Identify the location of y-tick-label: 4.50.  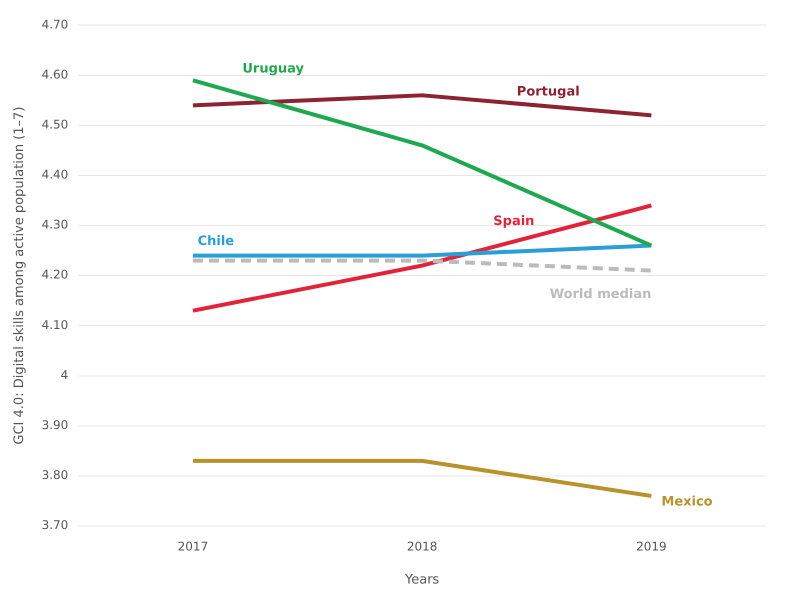
(55, 124).